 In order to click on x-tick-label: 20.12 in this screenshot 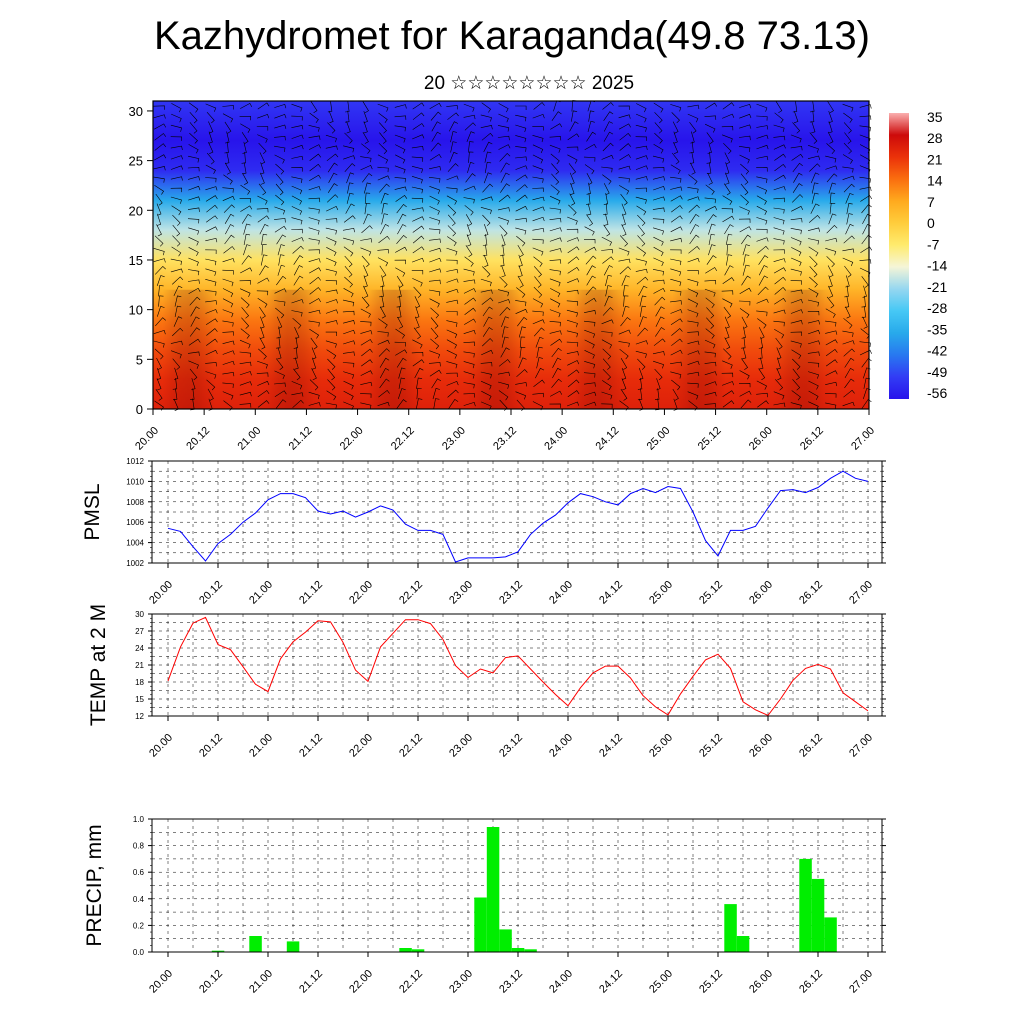, I will do `click(211, 746)`.